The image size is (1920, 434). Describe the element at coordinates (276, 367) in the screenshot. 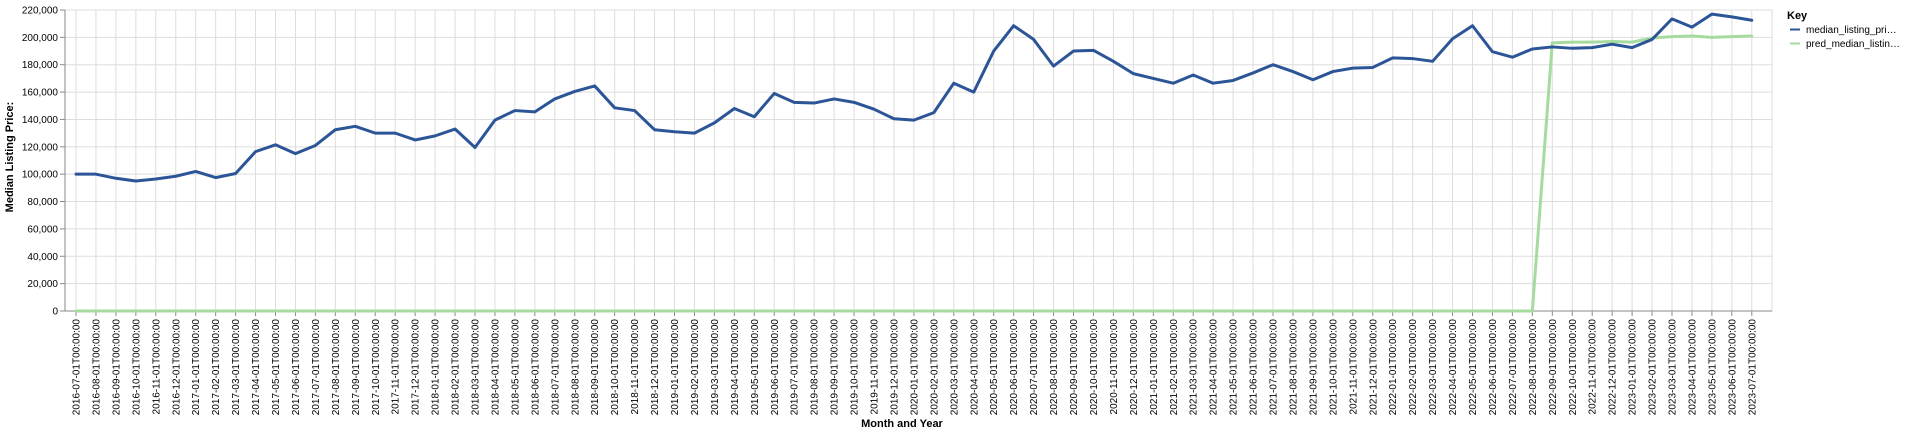

I see `x-tick-label: 2017-05-01T00:00:00` at that location.